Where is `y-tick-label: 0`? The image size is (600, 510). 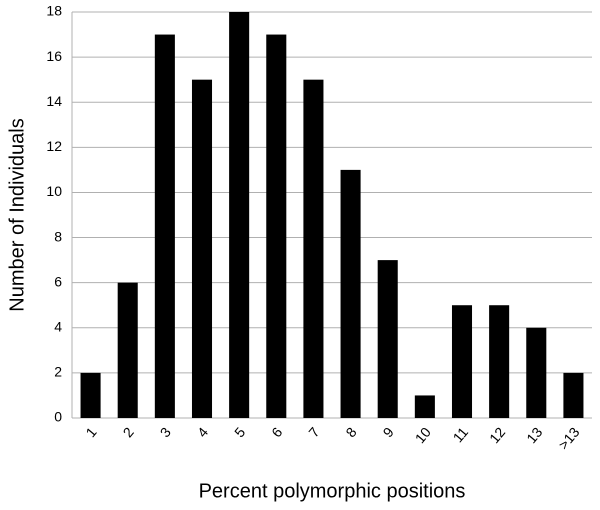
y-tick-label: 0 is located at coordinates (58, 417).